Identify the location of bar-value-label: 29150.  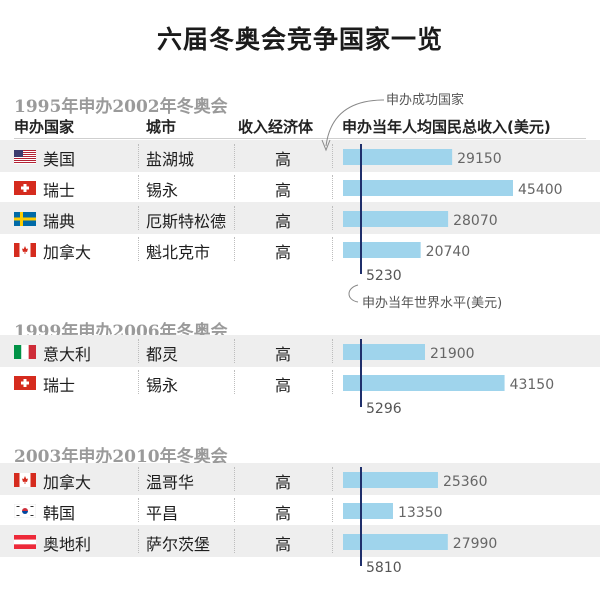
(479, 159).